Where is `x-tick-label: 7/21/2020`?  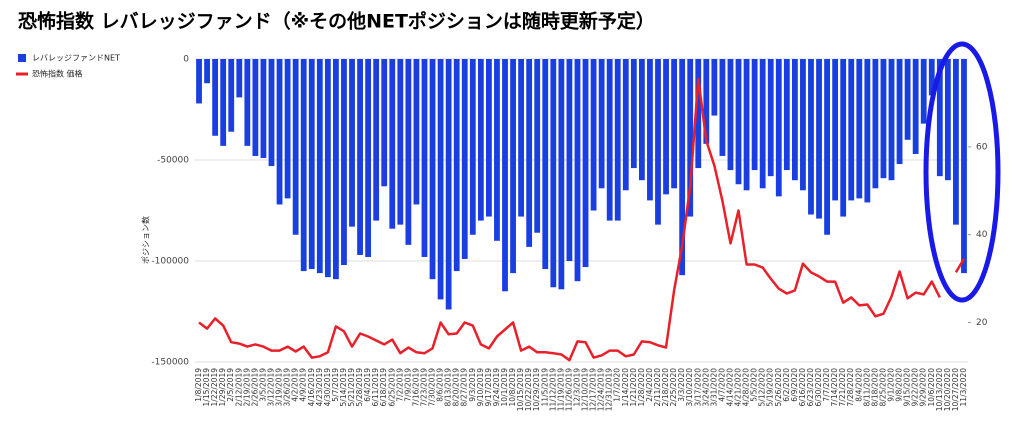 x-tick-label: 7/21/2020 is located at coordinates (842, 387).